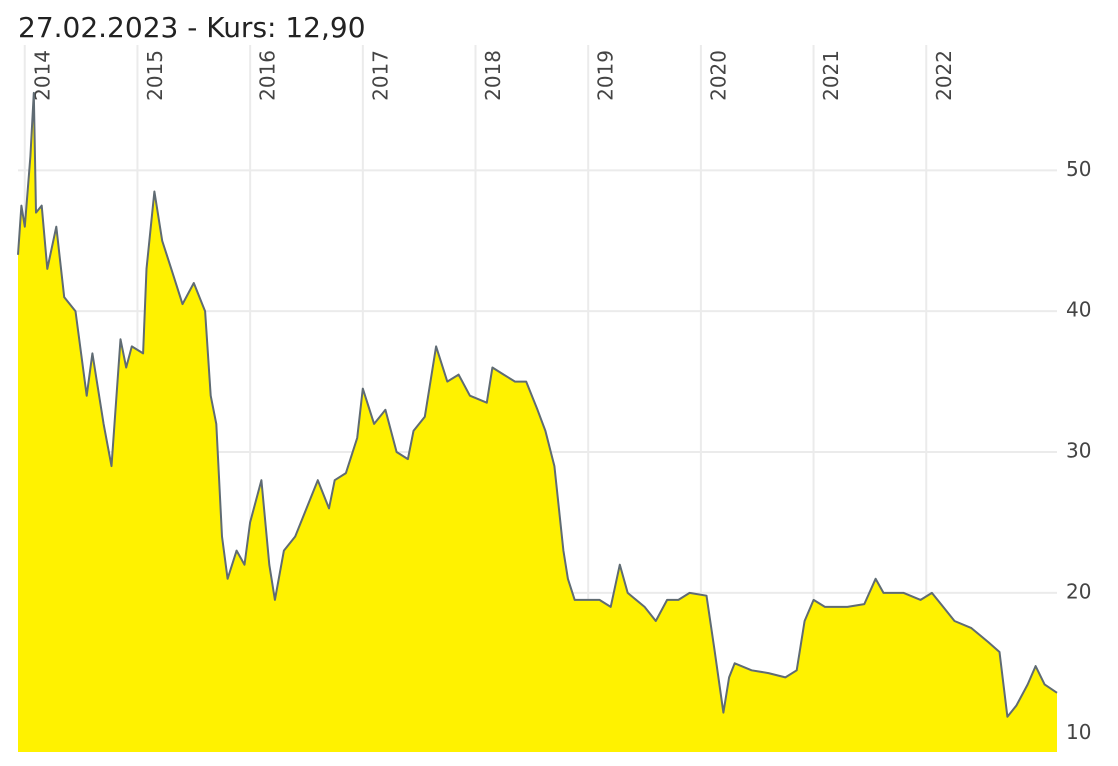 This screenshot has height=766, width=1118. What do you see at coordinates (606, 75) in the screenshot?
I see `x-tick-label: 2019` at bounding box center [606, 75].